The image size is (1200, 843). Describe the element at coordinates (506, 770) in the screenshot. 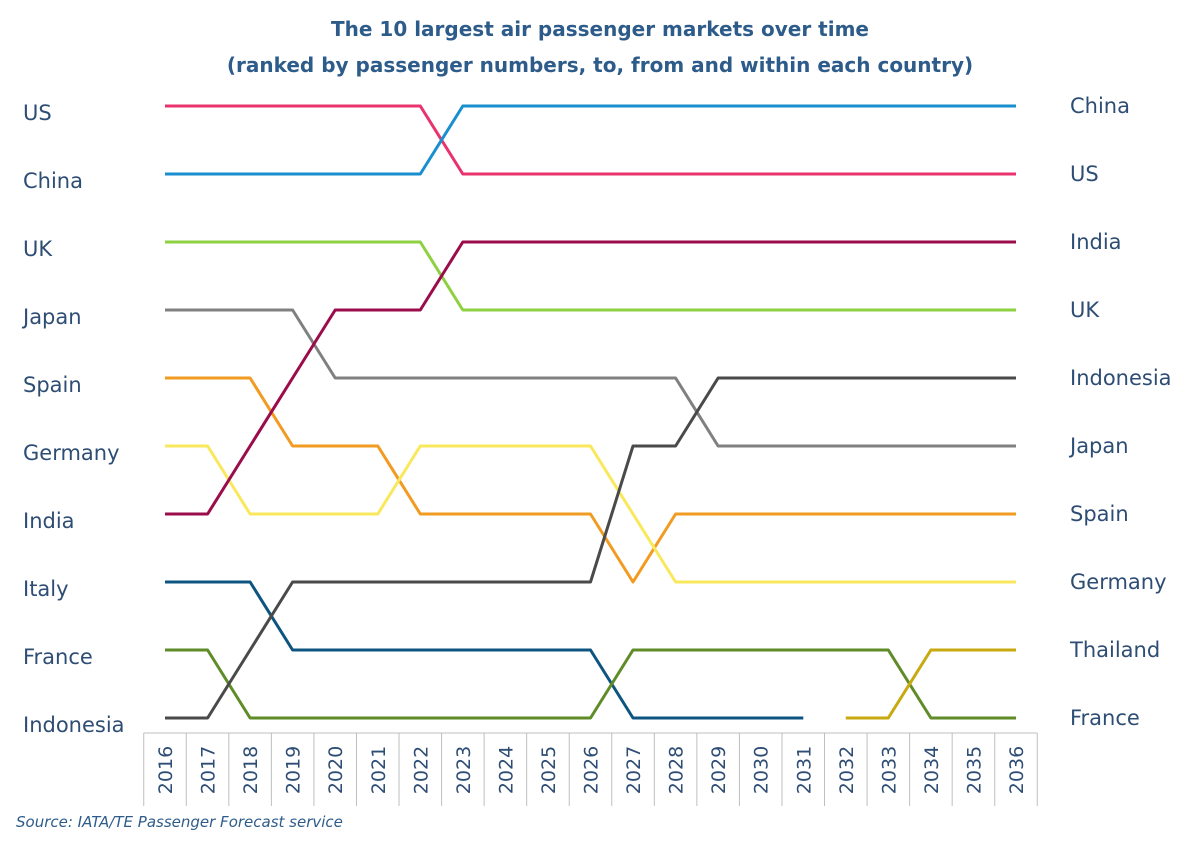

I see `x-tick-label-2024: 2024` at that location.